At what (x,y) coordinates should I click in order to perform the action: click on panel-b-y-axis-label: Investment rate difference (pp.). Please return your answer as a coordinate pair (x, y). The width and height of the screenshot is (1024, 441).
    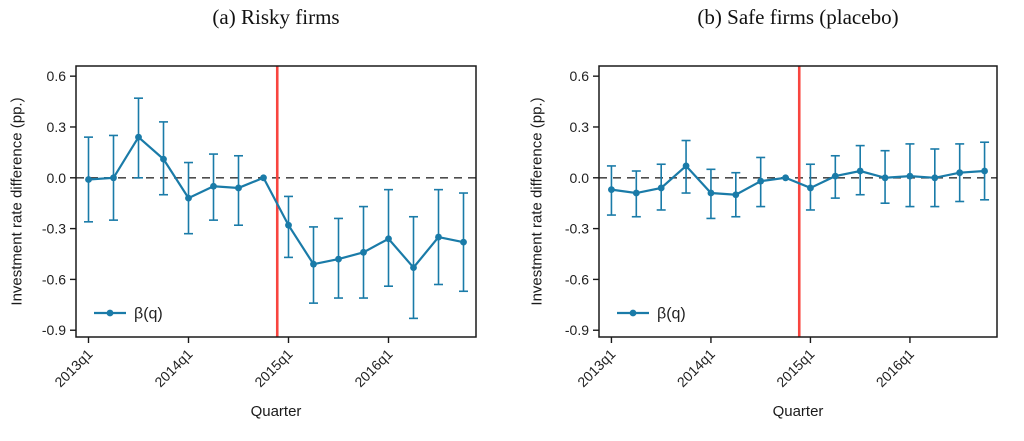
    Looking at the image, I should click on (537, 201).